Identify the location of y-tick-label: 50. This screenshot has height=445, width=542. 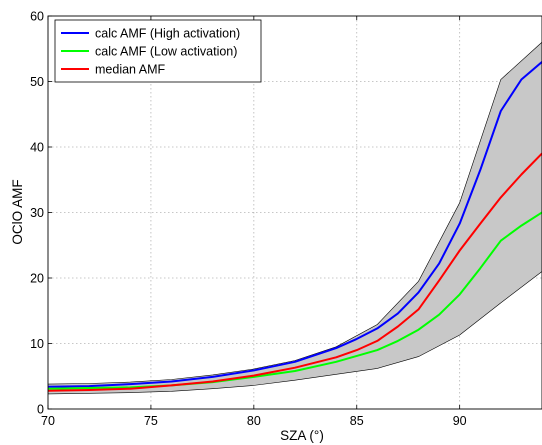
(37, 82).